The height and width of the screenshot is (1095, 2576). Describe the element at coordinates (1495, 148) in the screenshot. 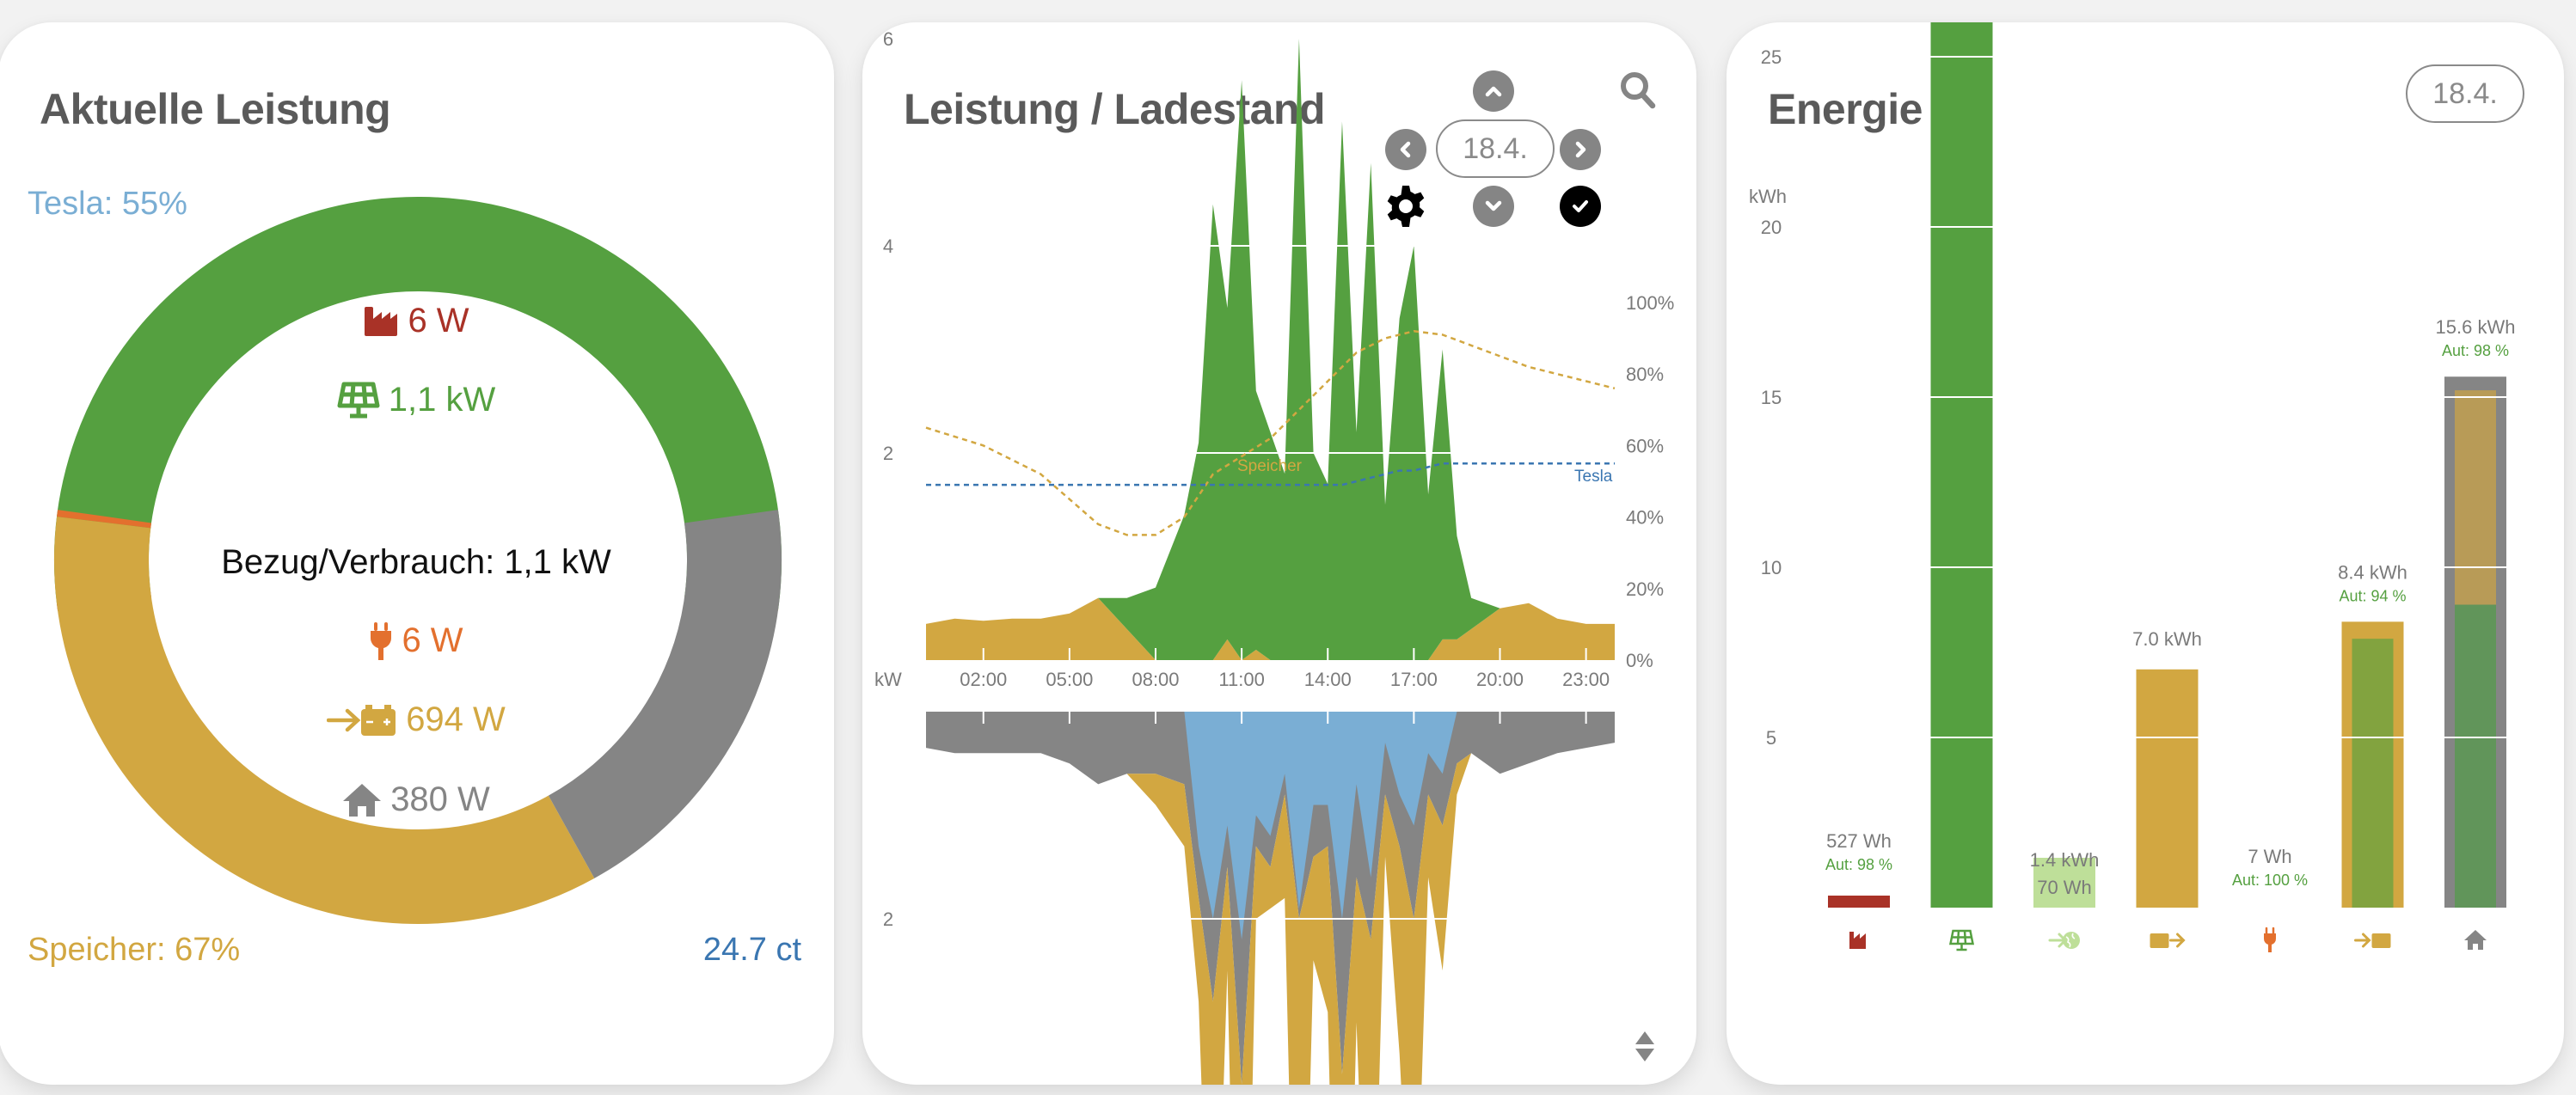

I see `power-chart-date: 18.4.` at that location.